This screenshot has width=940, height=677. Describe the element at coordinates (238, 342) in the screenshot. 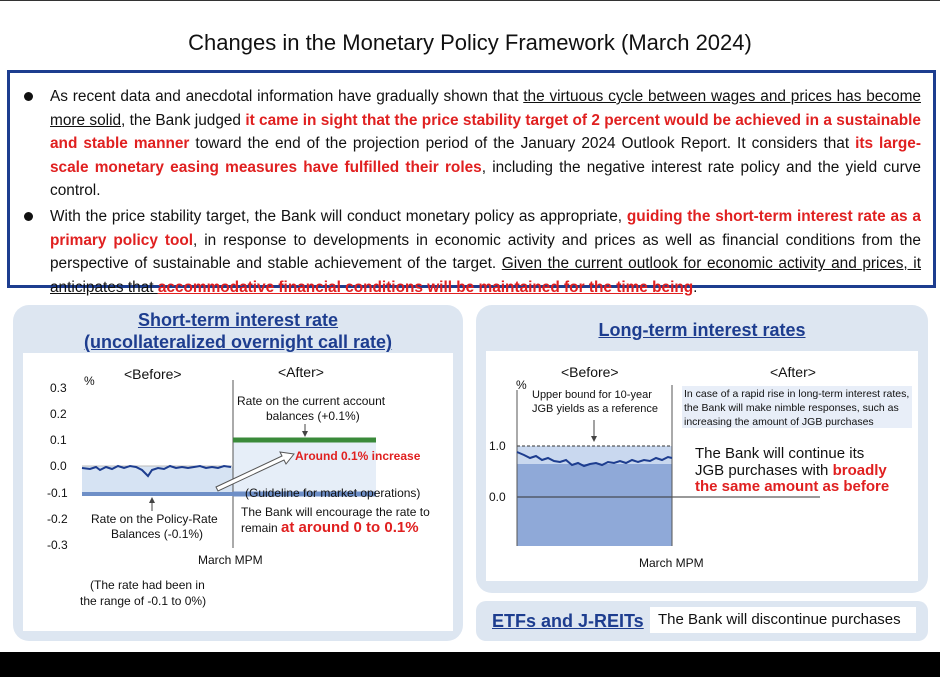

I see `short-term-title-line2: (uncollateralized overnight call rate)` at that location.